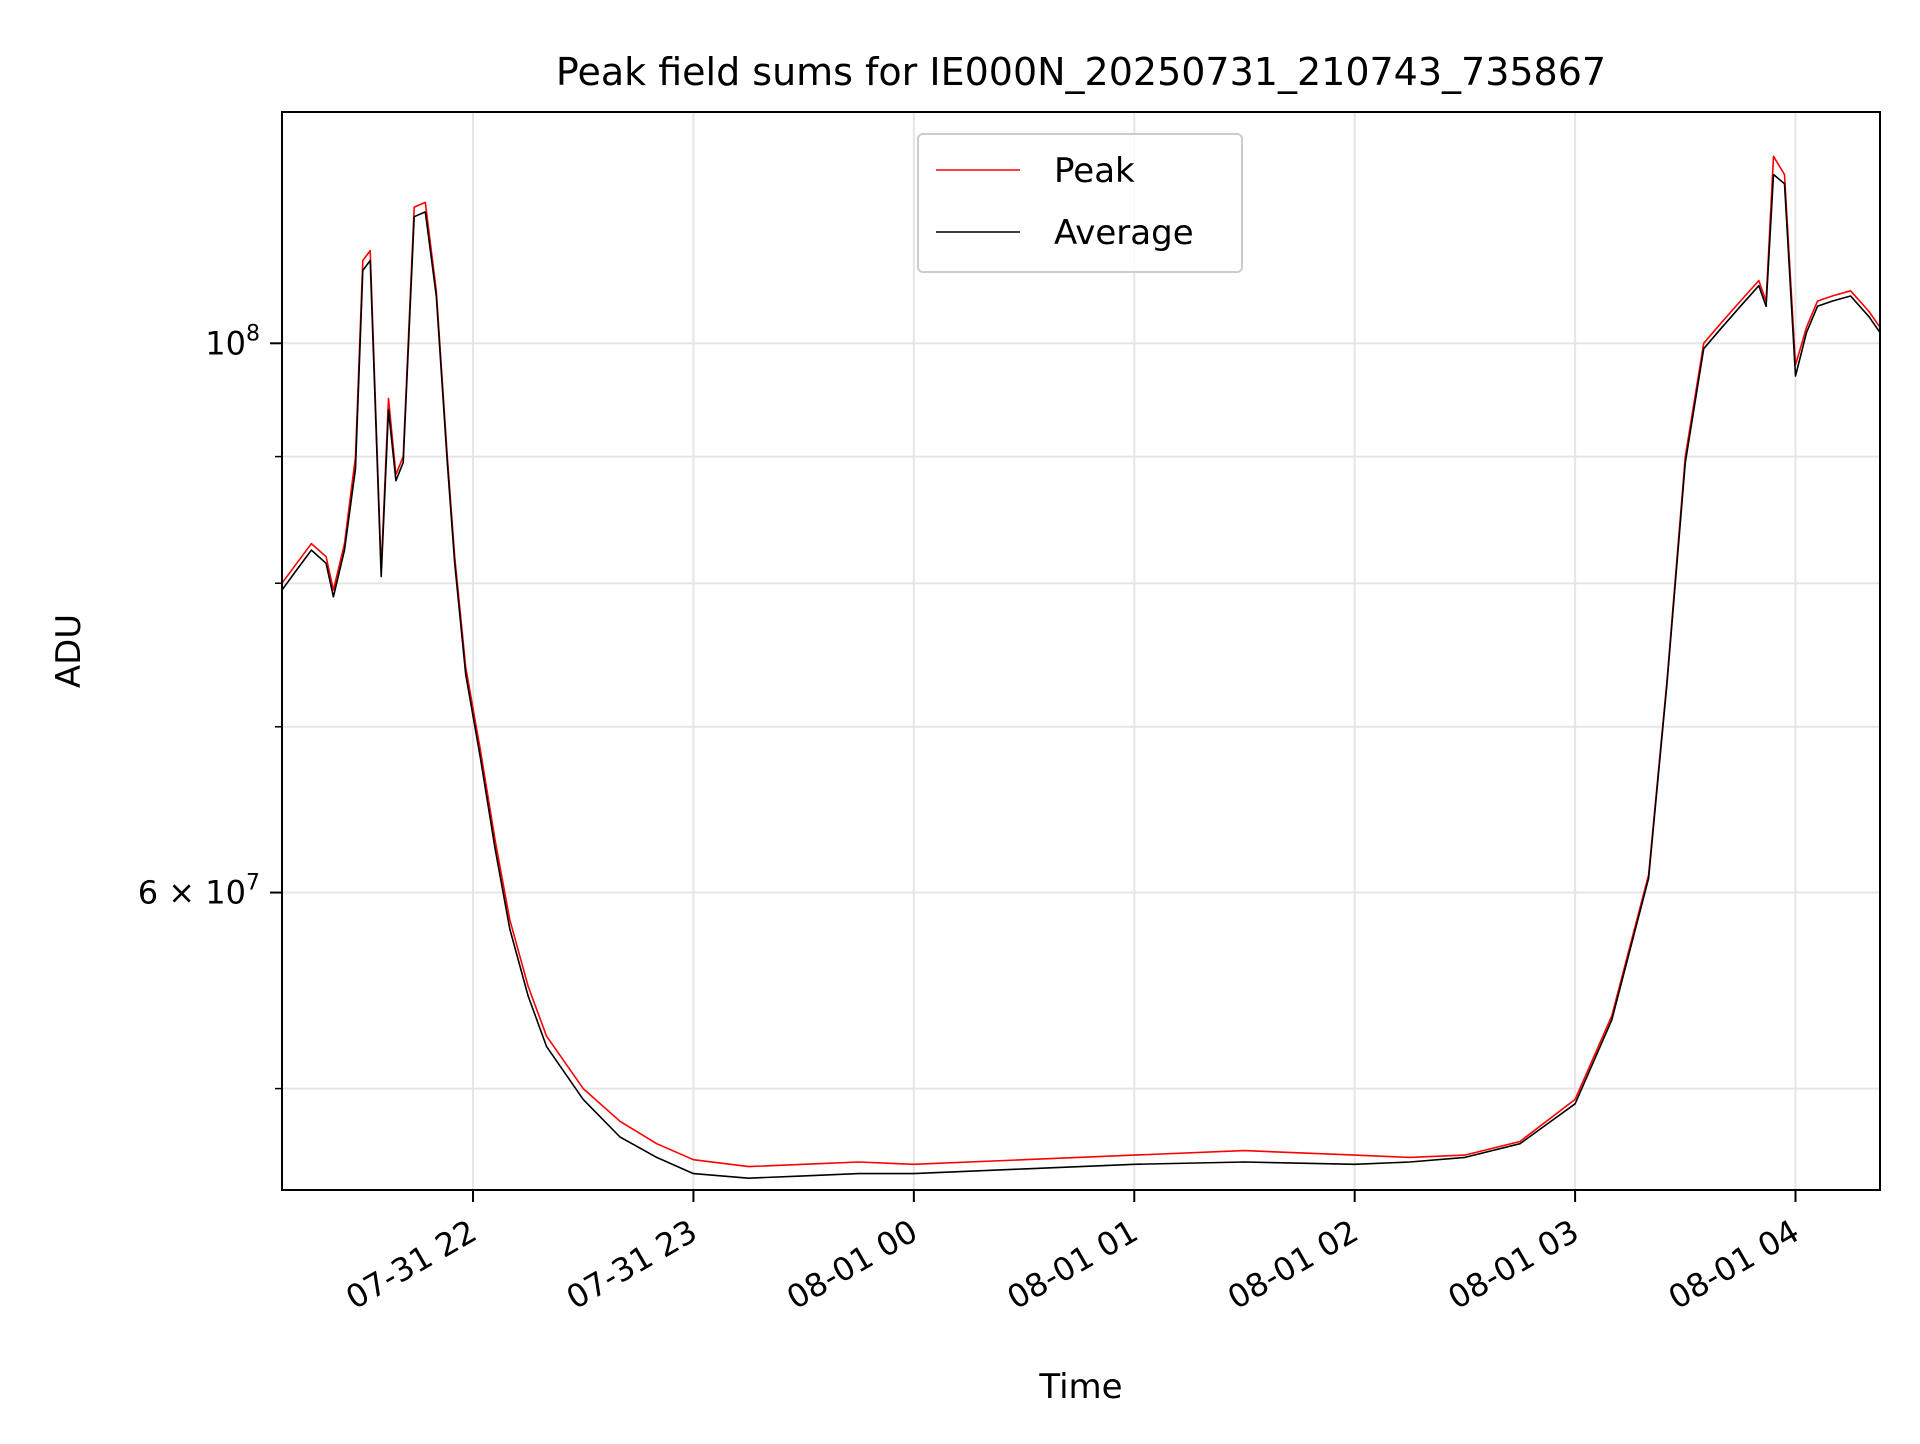 This screenshot has height=1444, width=1920. Describe the element at coordinates (69, 651) in the screenshot. I see `y-axis-label: ADU` at that location.